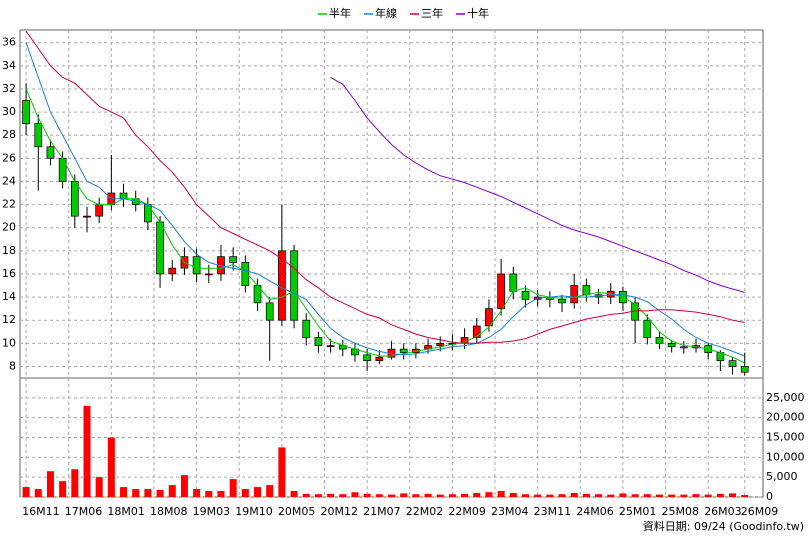 This screenshot has width=808, height=540. Describe the element at coordinates (760, 511) in the screenshot. I see `x-tick-label: 26M09` at that location.